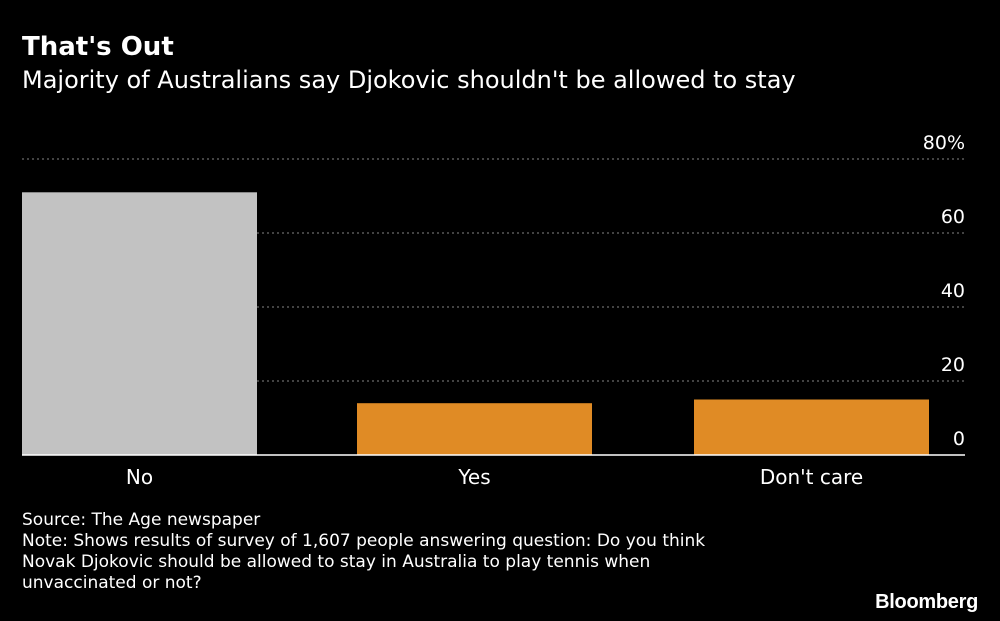 The image size is (1000, 621). Describe the element at coordinates (473, 477) in the screenshot. I see `x-tick-label: Yes` at that location.